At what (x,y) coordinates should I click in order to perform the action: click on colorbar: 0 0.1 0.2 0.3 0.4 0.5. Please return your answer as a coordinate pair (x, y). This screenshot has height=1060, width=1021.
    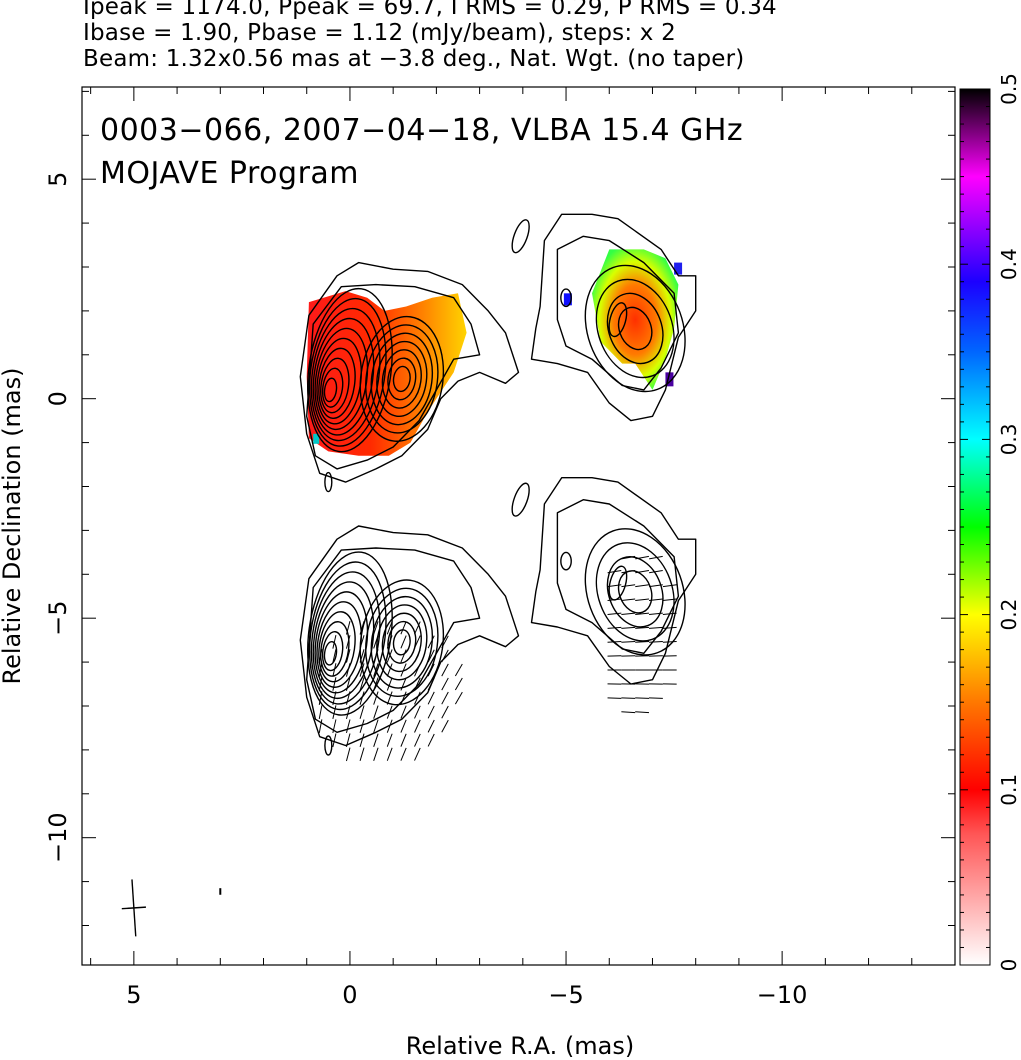
    Looking at the image, I should click on (990, 522).